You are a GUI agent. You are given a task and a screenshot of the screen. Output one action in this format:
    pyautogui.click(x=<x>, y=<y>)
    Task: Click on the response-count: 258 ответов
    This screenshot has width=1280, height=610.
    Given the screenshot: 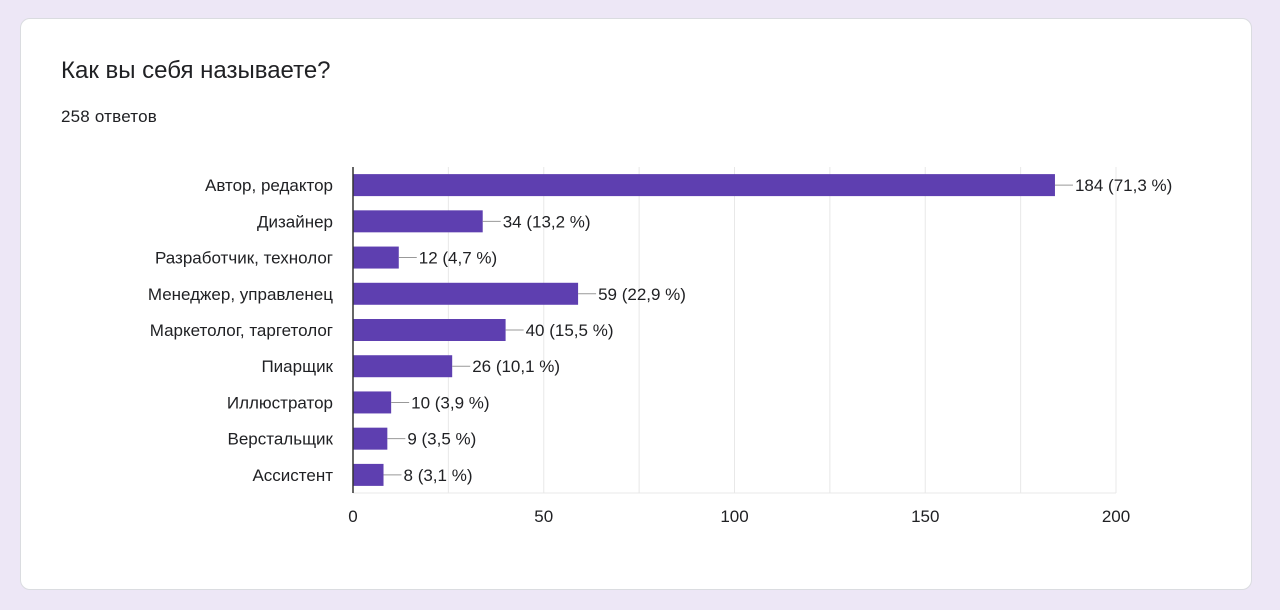 What is the action you would take?
    pyautogui.click(x=109, y=116)
    